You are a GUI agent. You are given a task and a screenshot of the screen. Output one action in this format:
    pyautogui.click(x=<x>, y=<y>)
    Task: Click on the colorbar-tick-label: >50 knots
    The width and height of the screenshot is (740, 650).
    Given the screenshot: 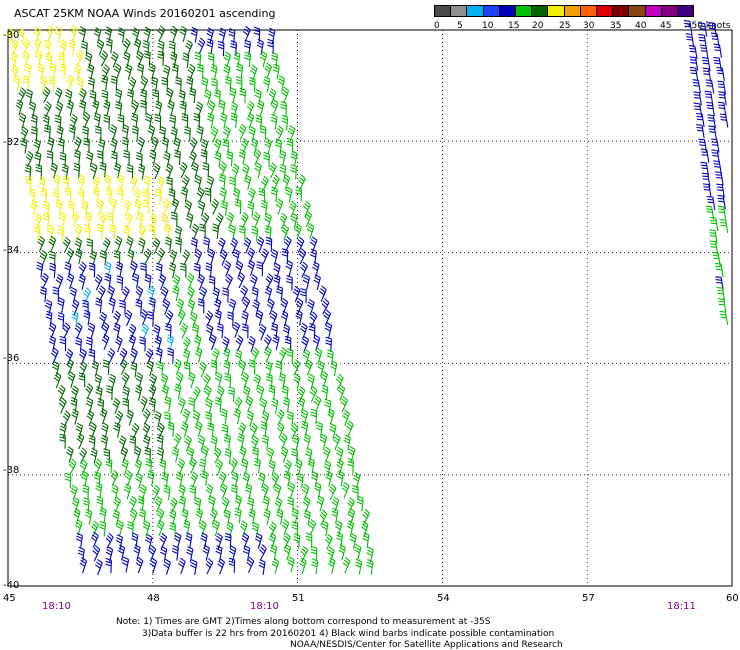 What is the action you would take?
    pyautogui.click(x=707, y=26)
    